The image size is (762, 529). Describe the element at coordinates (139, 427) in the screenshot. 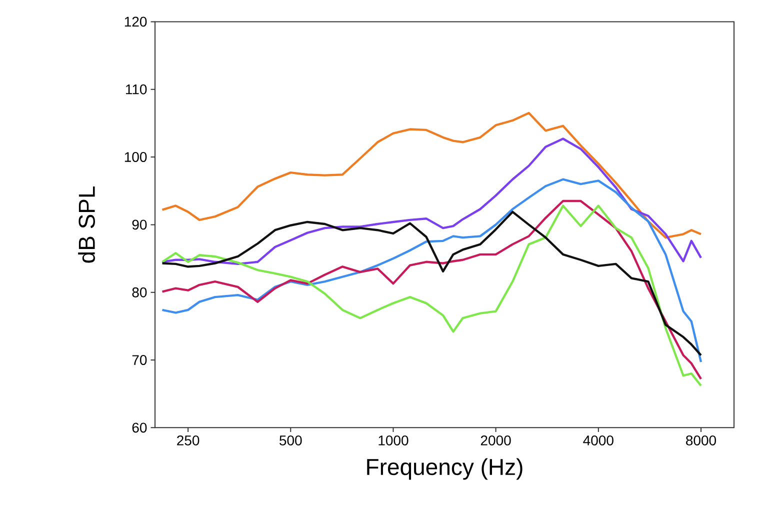

I see `y-tick-label: 60` at that location.